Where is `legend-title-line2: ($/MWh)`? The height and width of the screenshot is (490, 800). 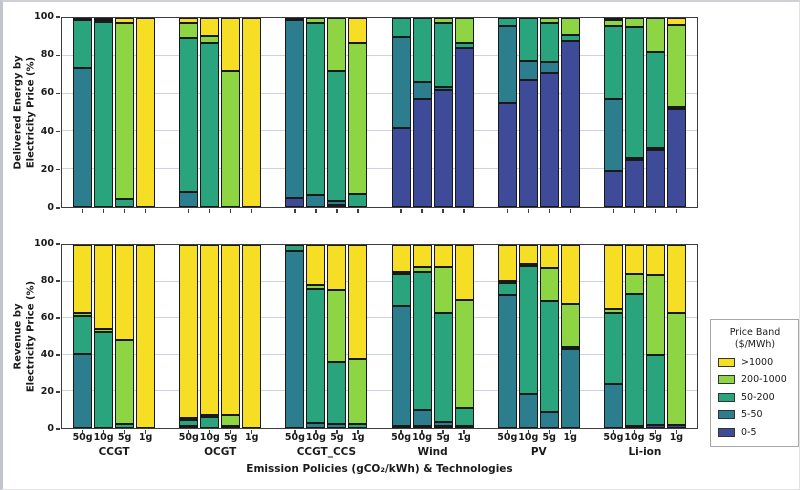 legend-title-line2: ($/MWh) is located at coordinates (755, 344).